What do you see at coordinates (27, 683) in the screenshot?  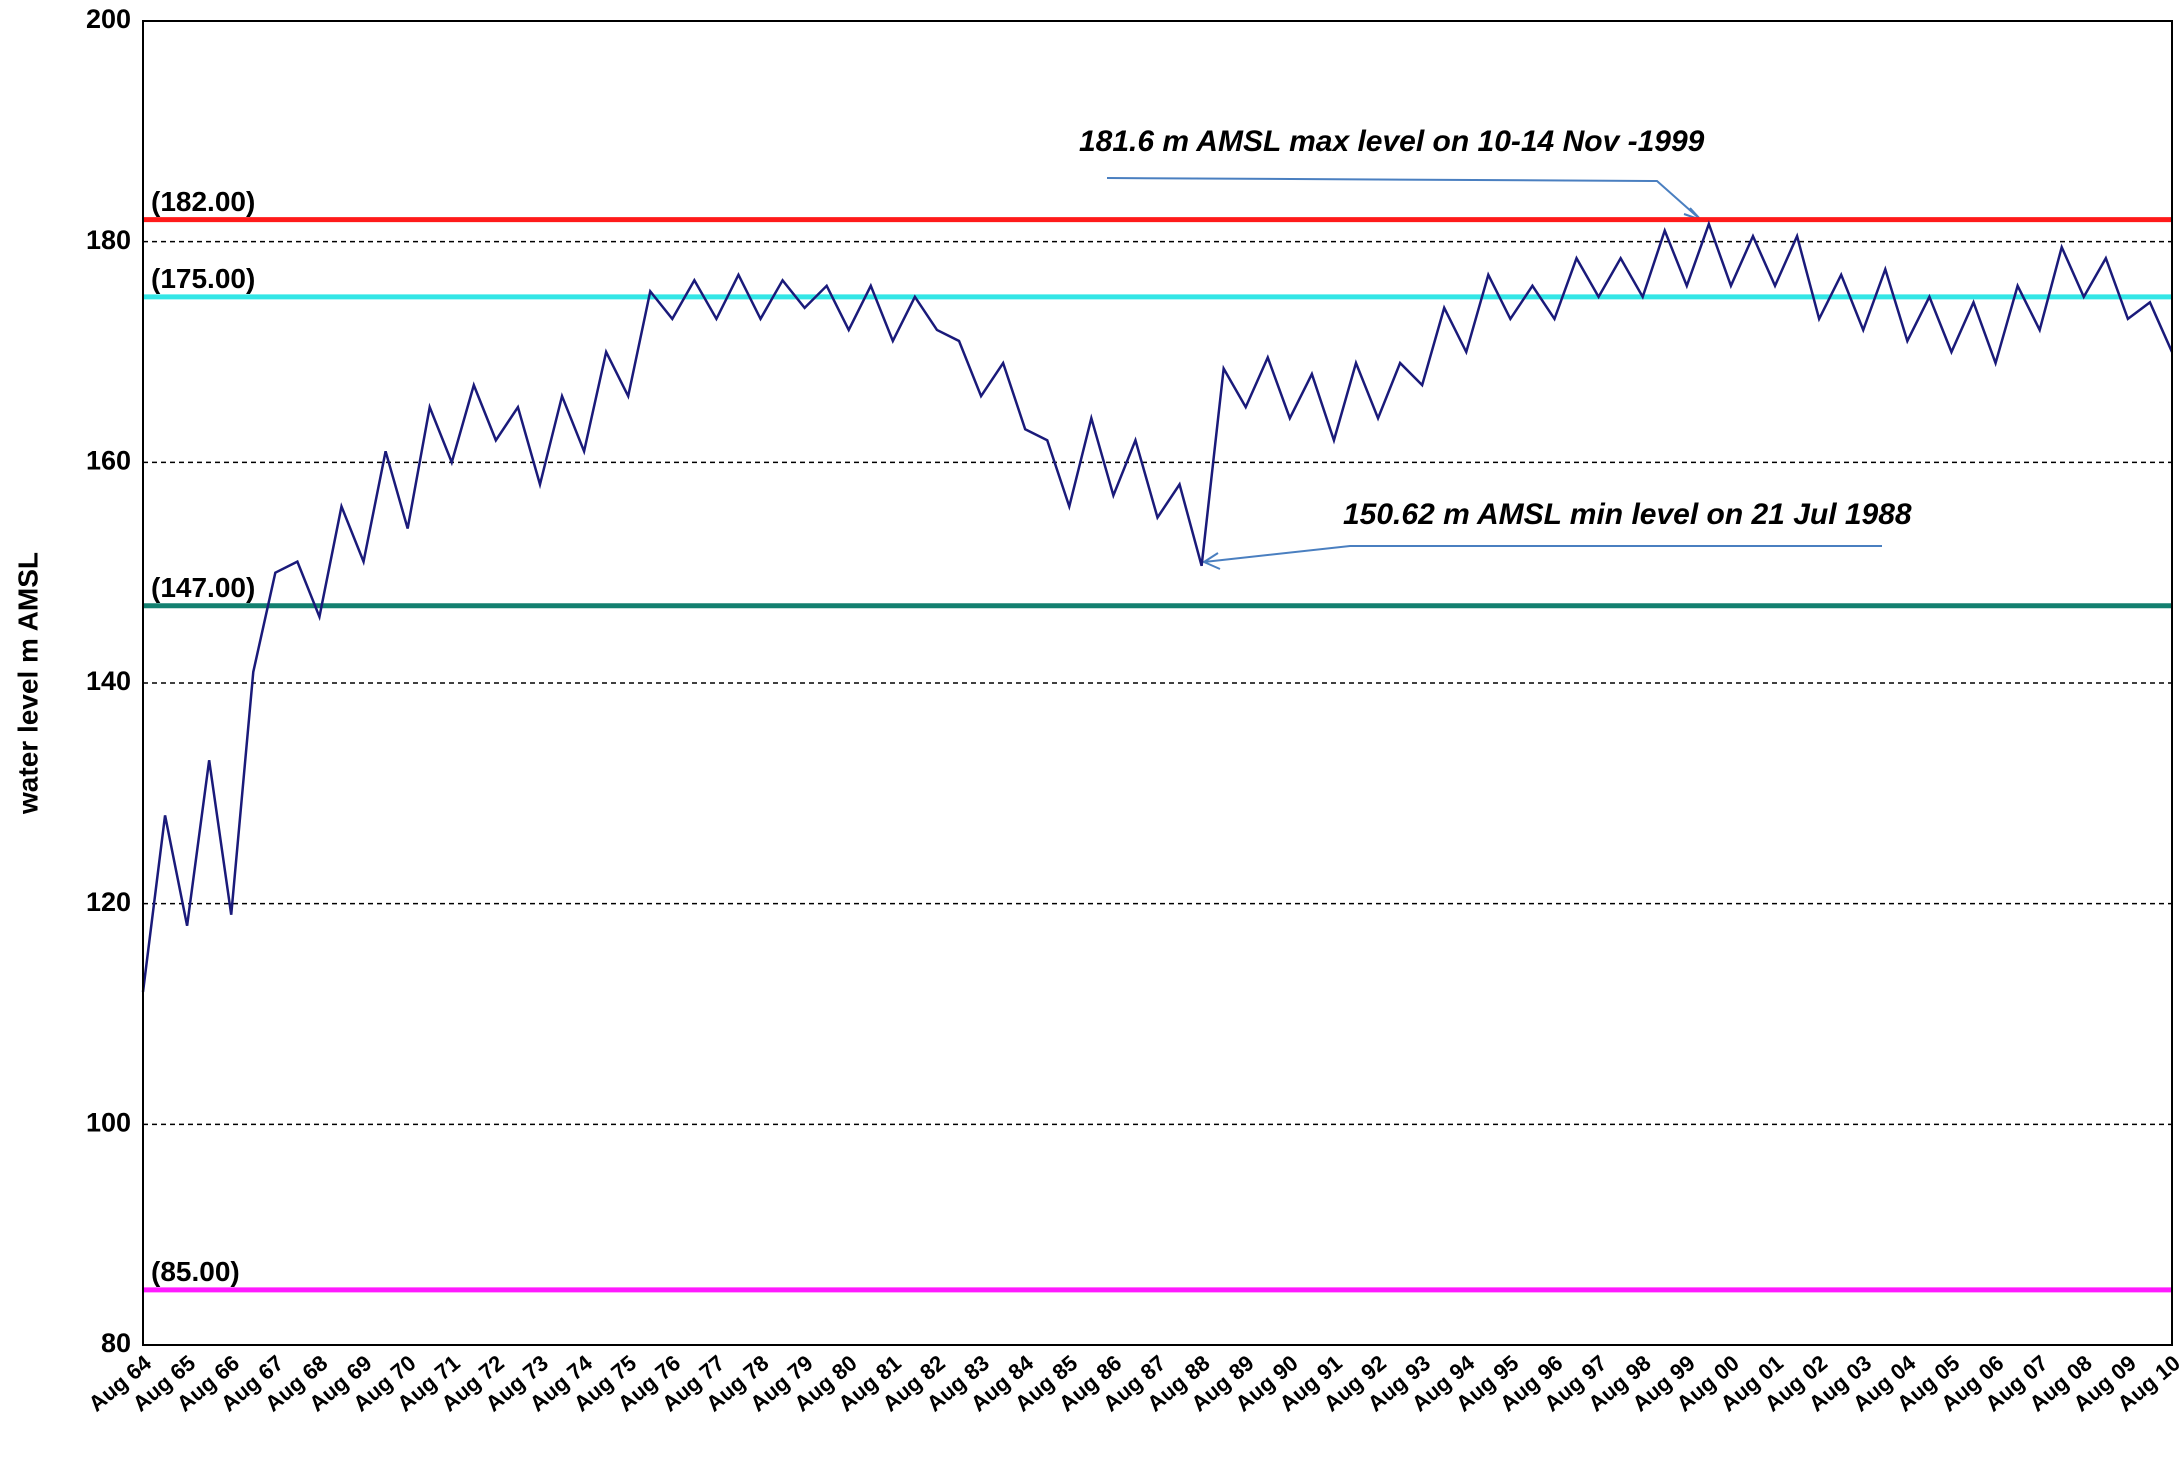 I see `y-axis-label: water level m AMSL` at bounding box center [27, 683].